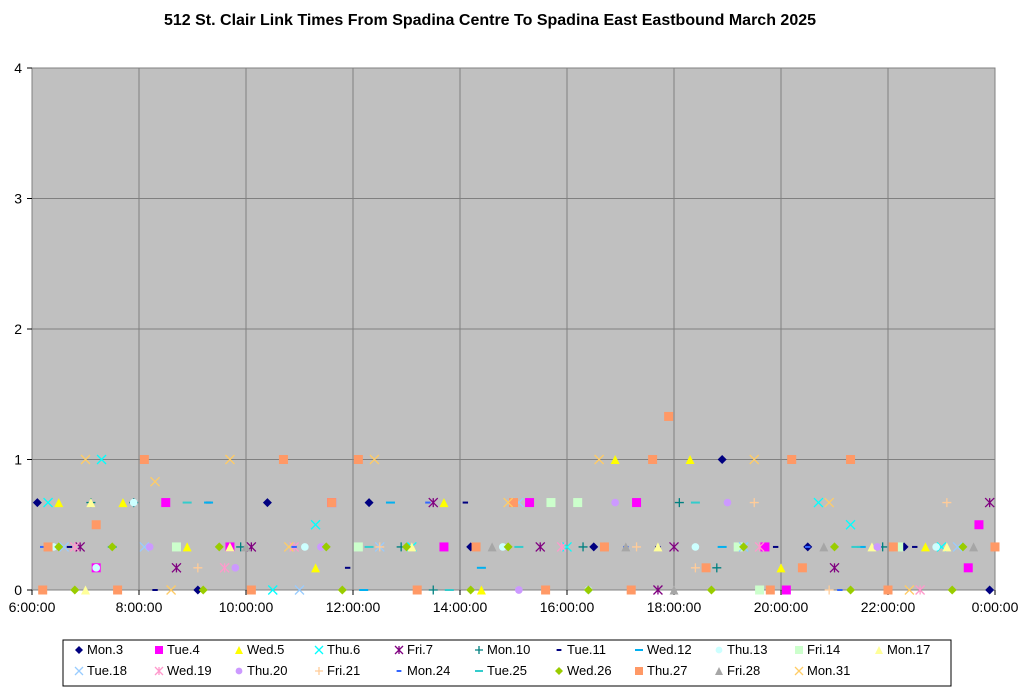 This screenshot has width=1024, height=689. What do you see at coordinates (267, 670) in the screenshot?
I see `legend-label: Thu.20` at bounding box center [267, 670].